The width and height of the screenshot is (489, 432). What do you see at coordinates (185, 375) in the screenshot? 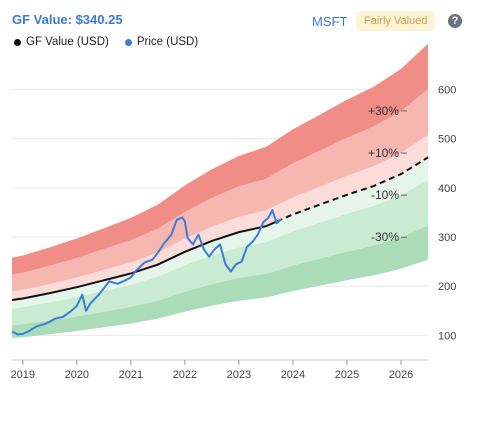
I see `x-tick-label: 2022` at bounding box center [185, 375].